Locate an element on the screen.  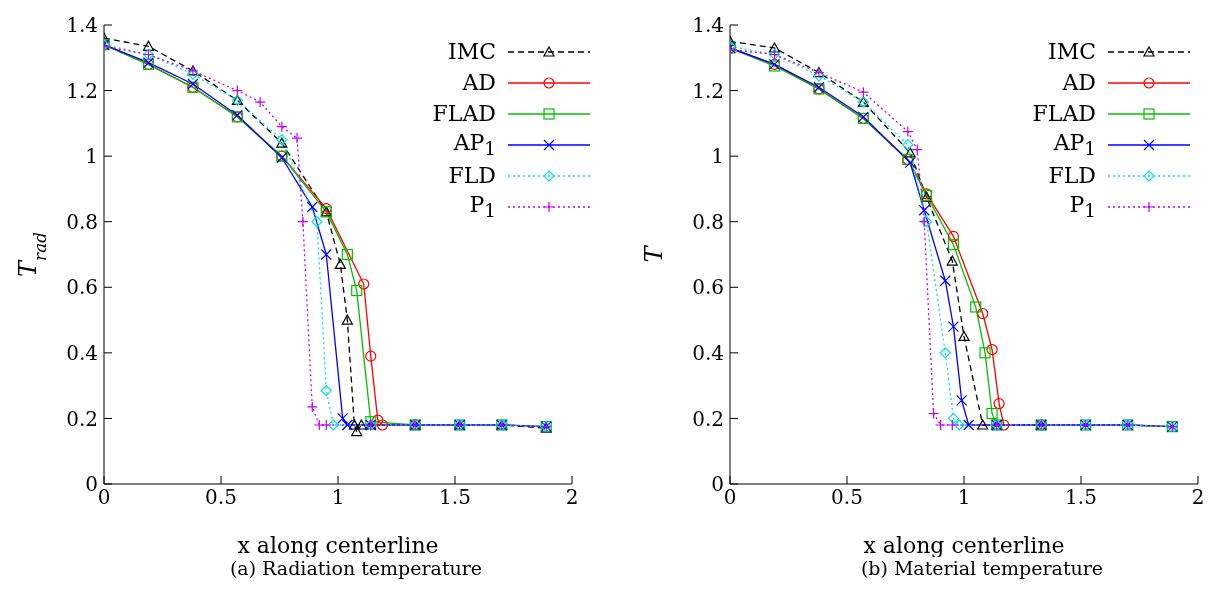
text: (a) Radiation temperature is located at coordinates (356, 568).